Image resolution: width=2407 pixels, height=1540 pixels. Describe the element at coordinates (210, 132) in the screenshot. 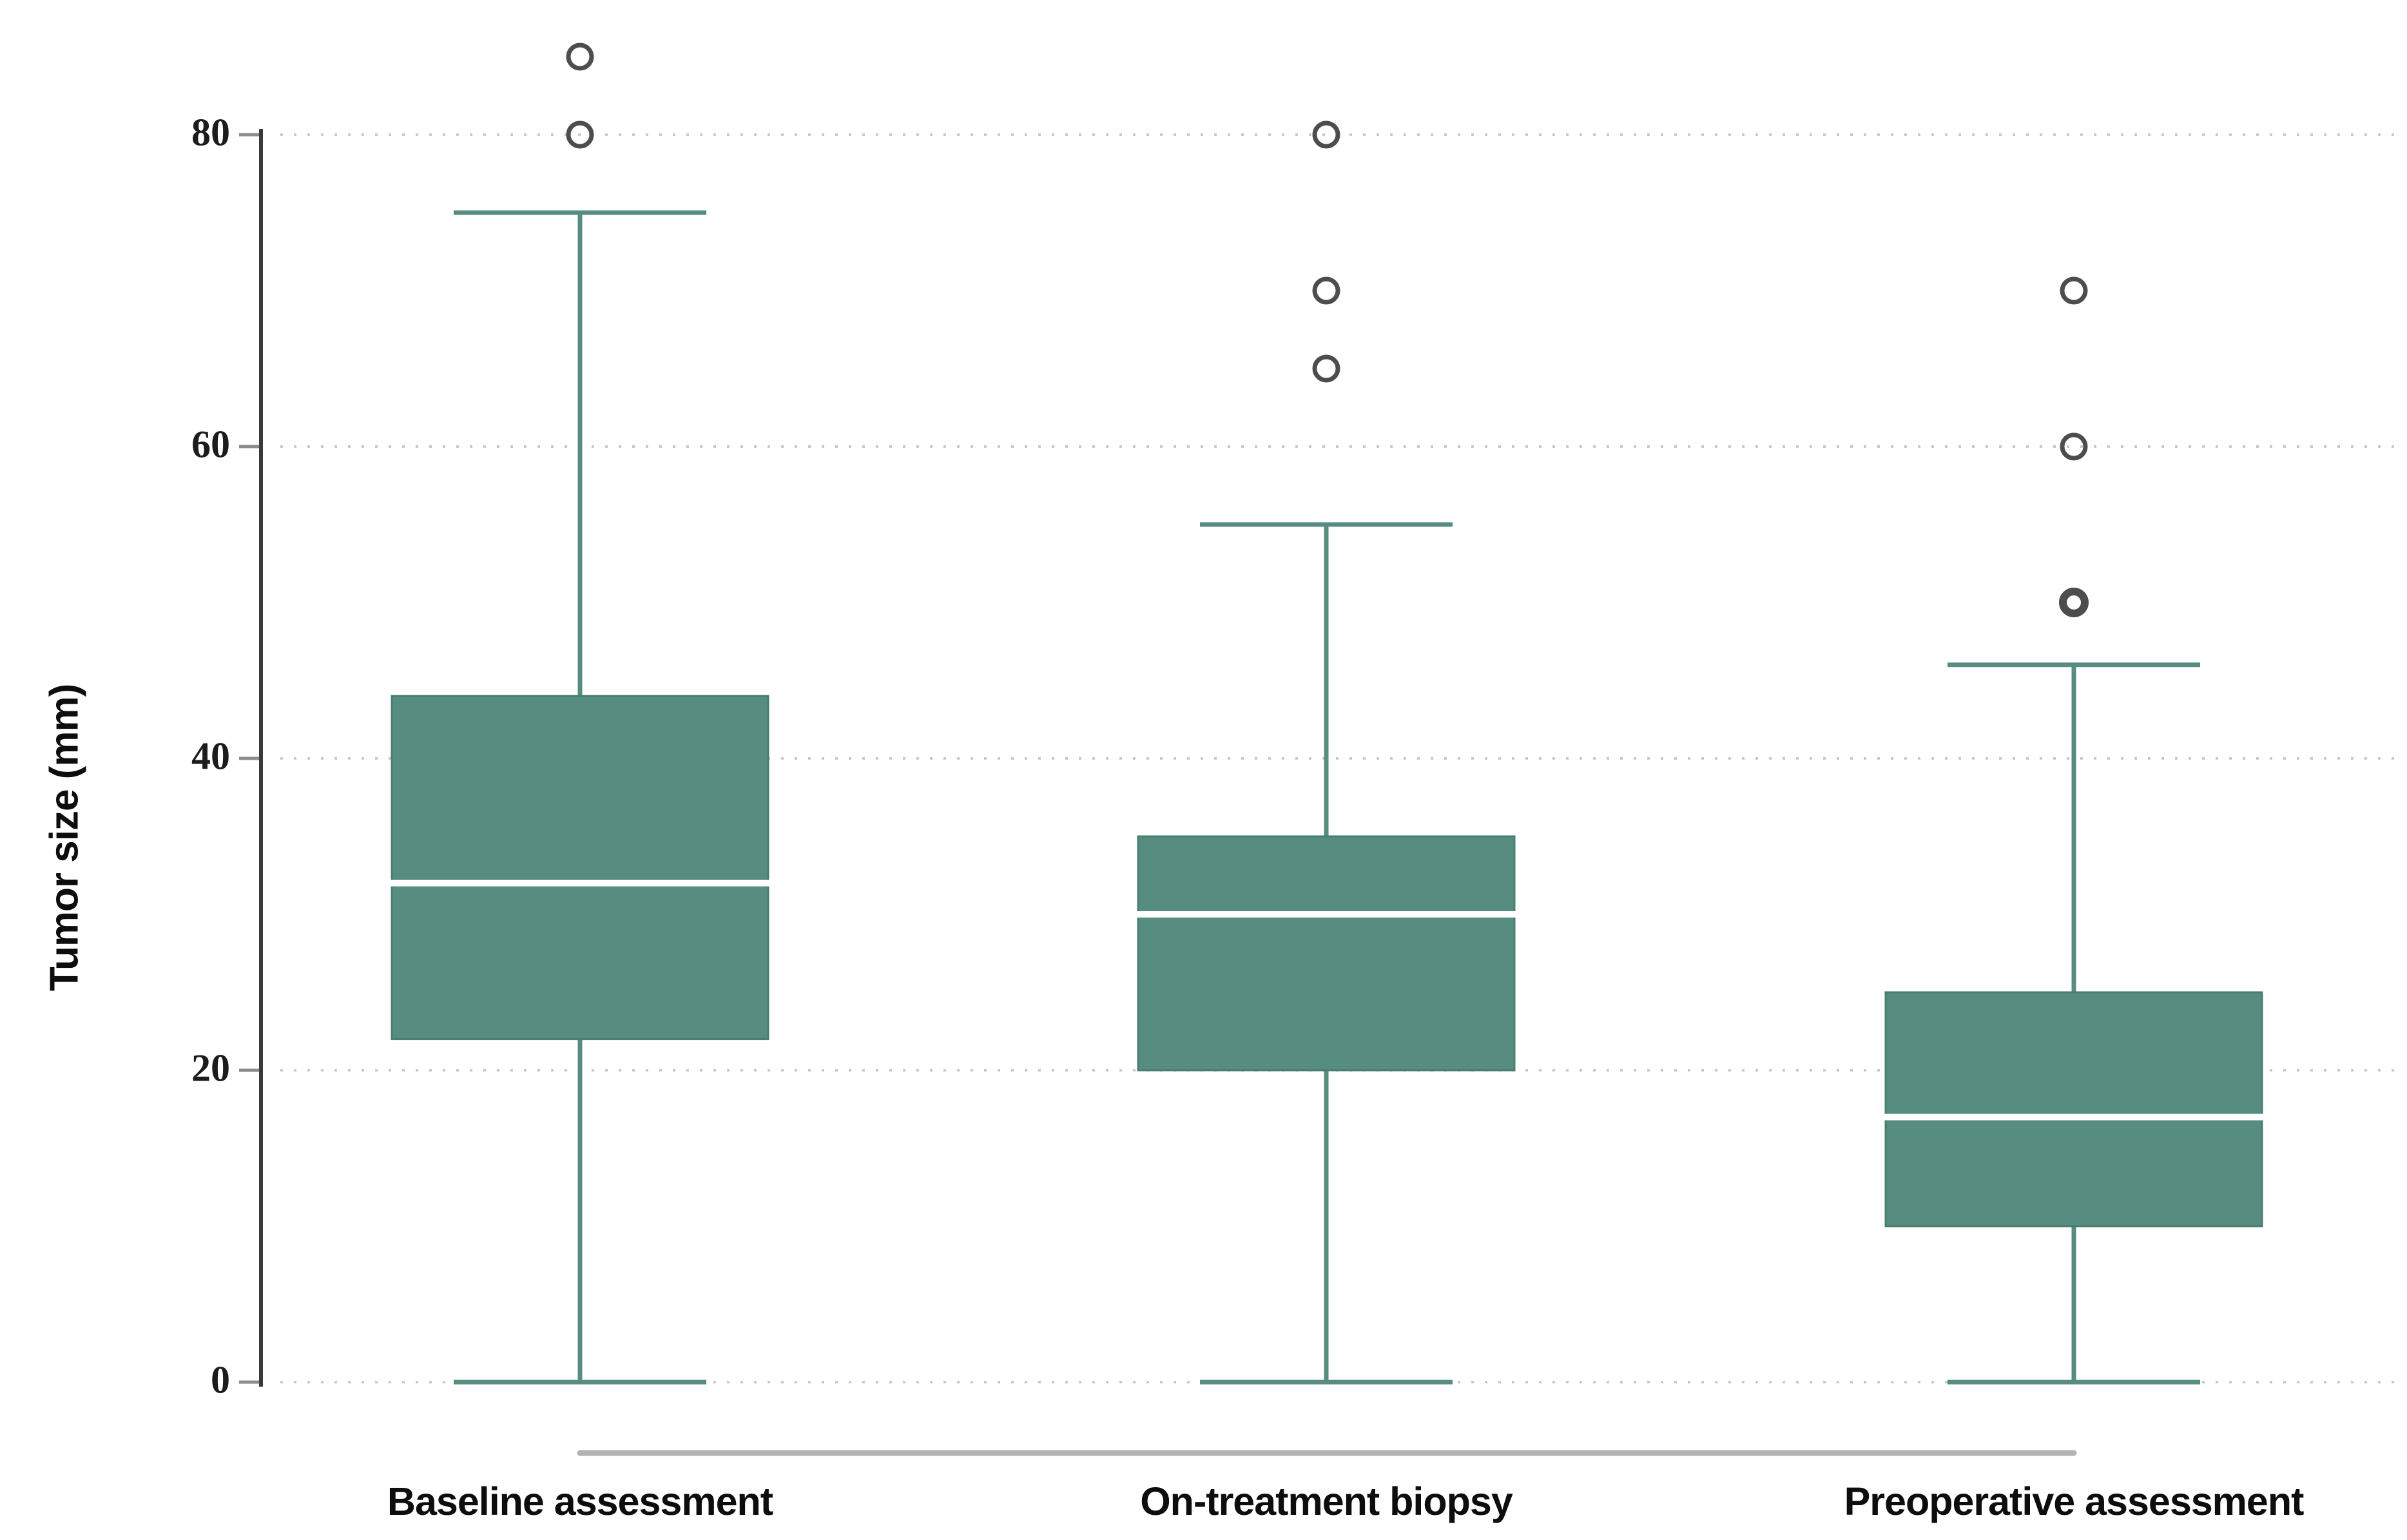

I see `y-tick-label-80: 80` at that location.